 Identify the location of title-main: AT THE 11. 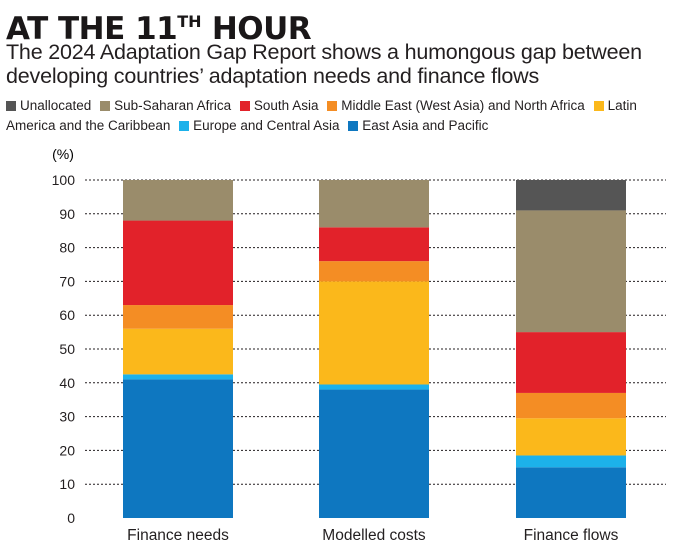
(92, 29).